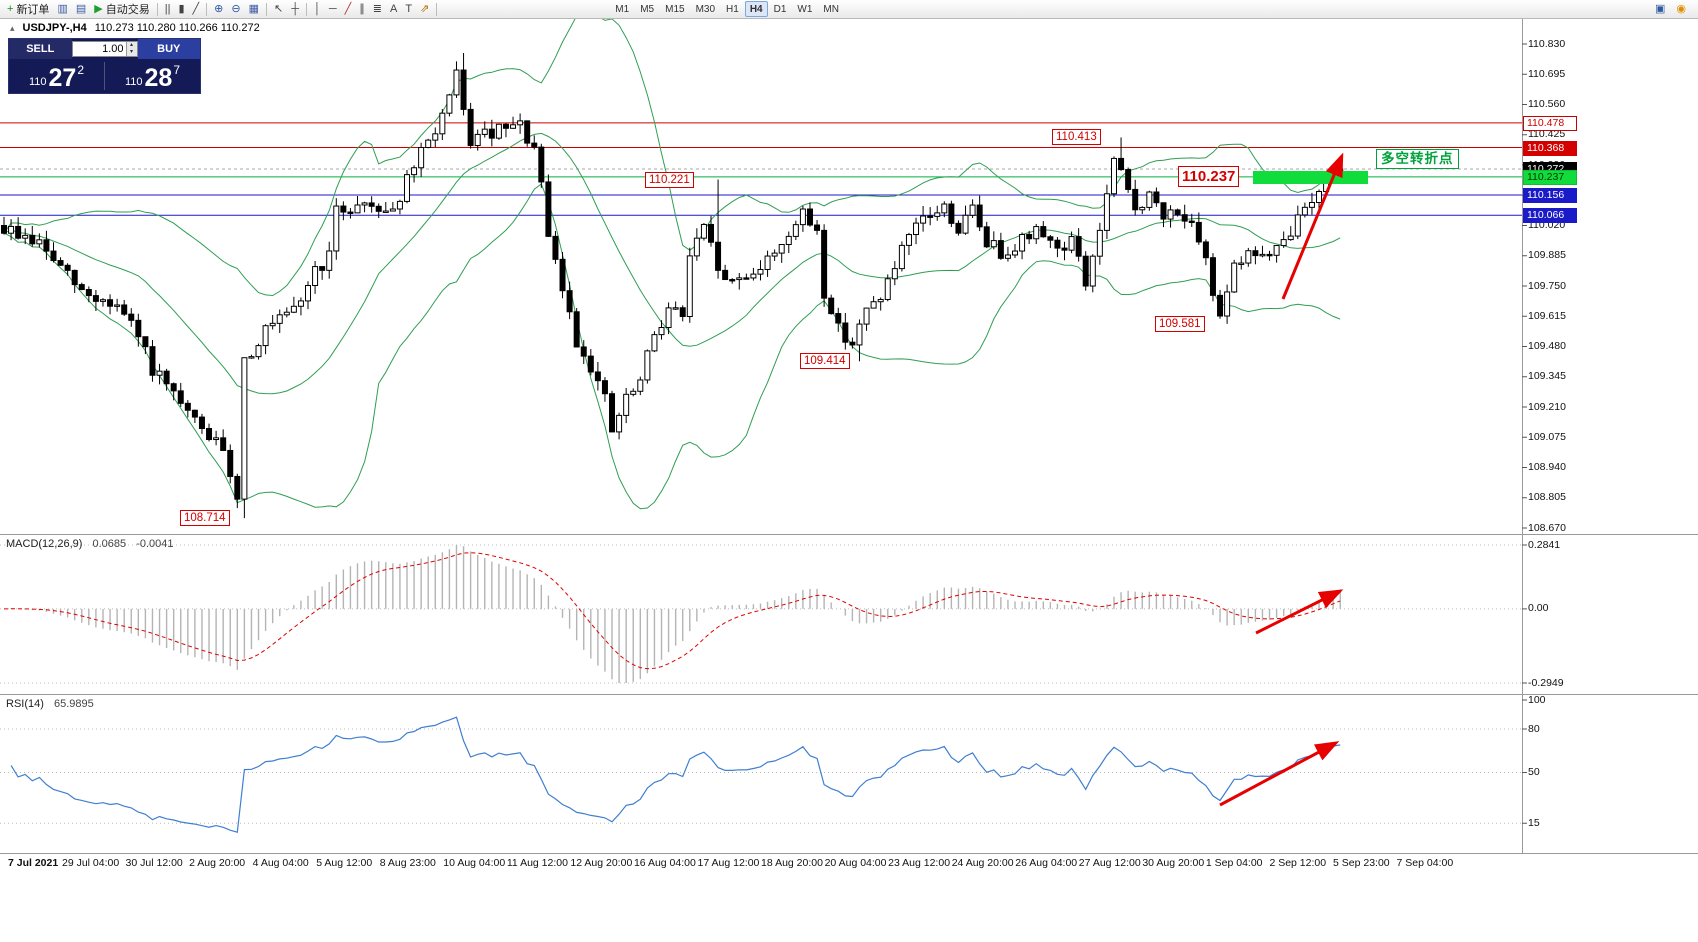 The width and height of the screenshot is (1698, 942). I want to click on buy-price-button: 110 28 7, so click(152, 76).